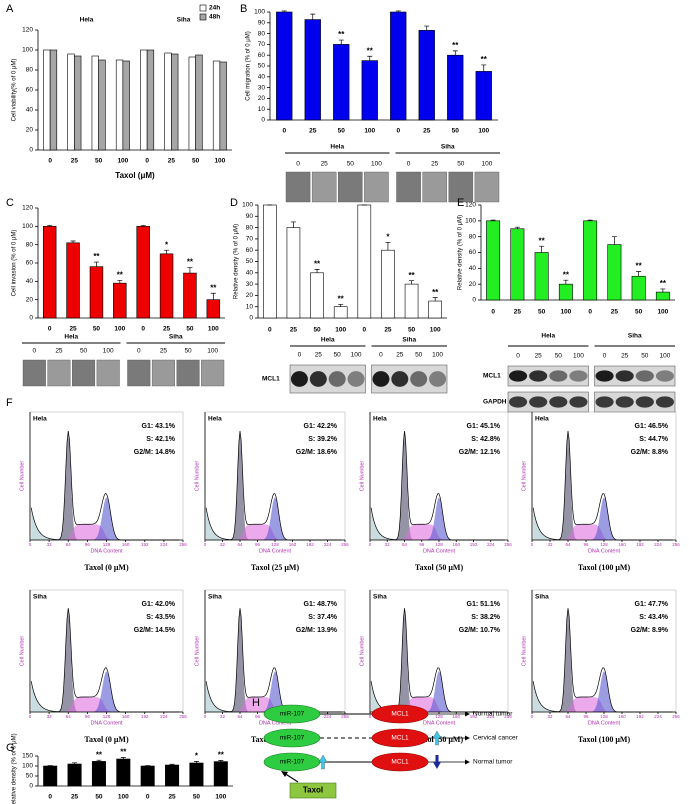 The height and width of the screenshot is (804, 689). I want to click on blot-group-label: Siha, so click(176, 337).